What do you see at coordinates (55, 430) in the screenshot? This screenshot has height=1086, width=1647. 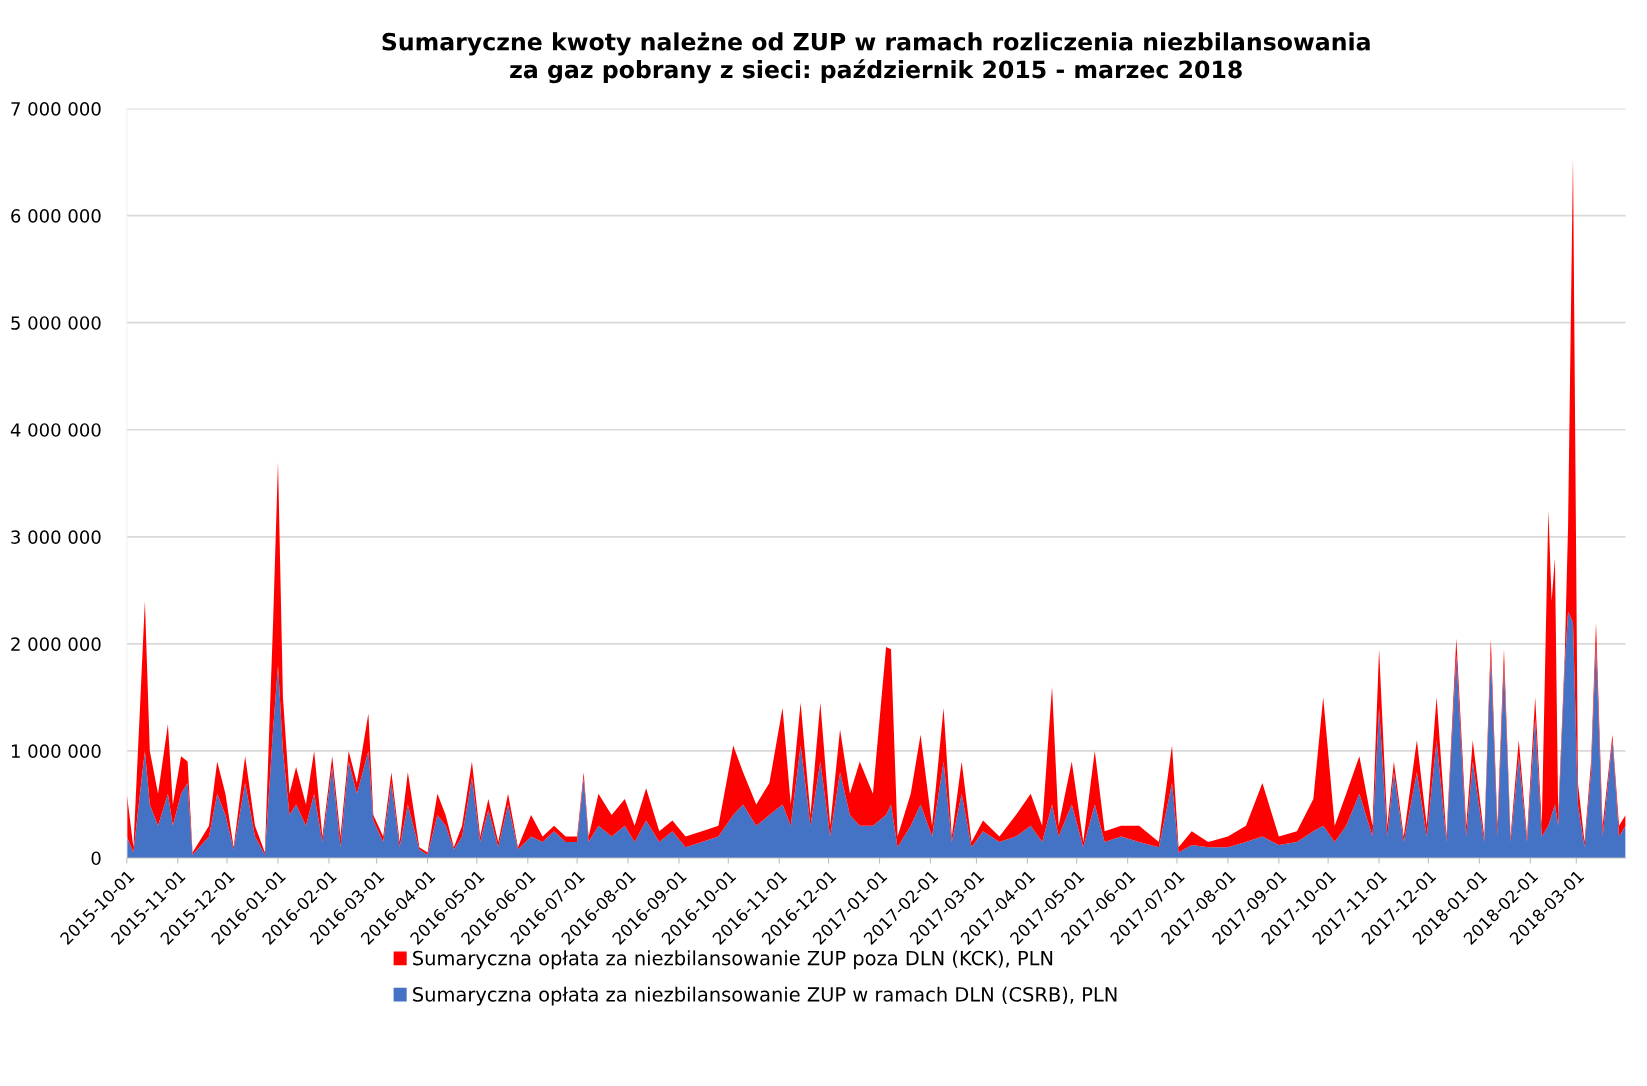 I see `y-tick-label: 4 000 000` at bounding box center [55, 430].